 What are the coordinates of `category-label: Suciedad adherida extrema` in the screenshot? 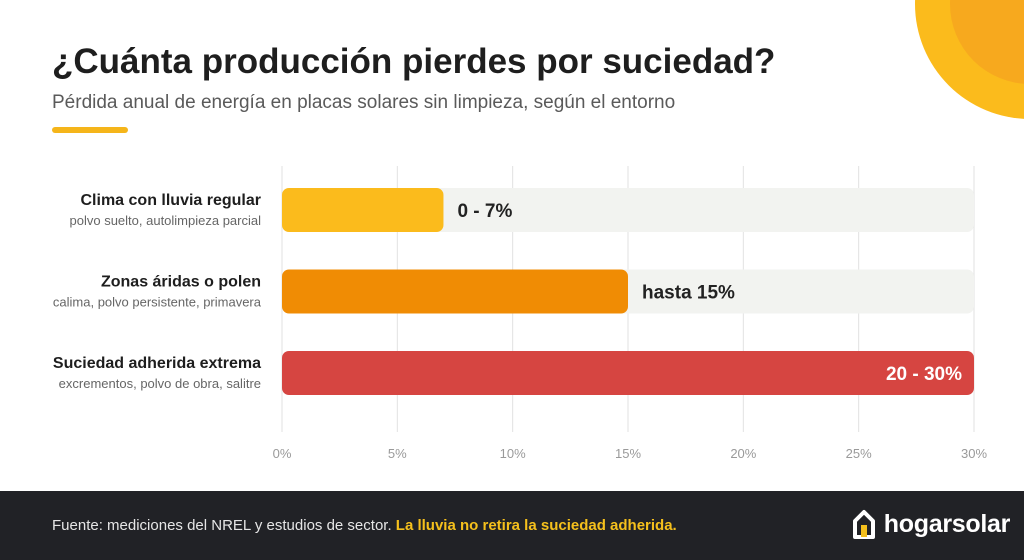 It's located at (157, 363).